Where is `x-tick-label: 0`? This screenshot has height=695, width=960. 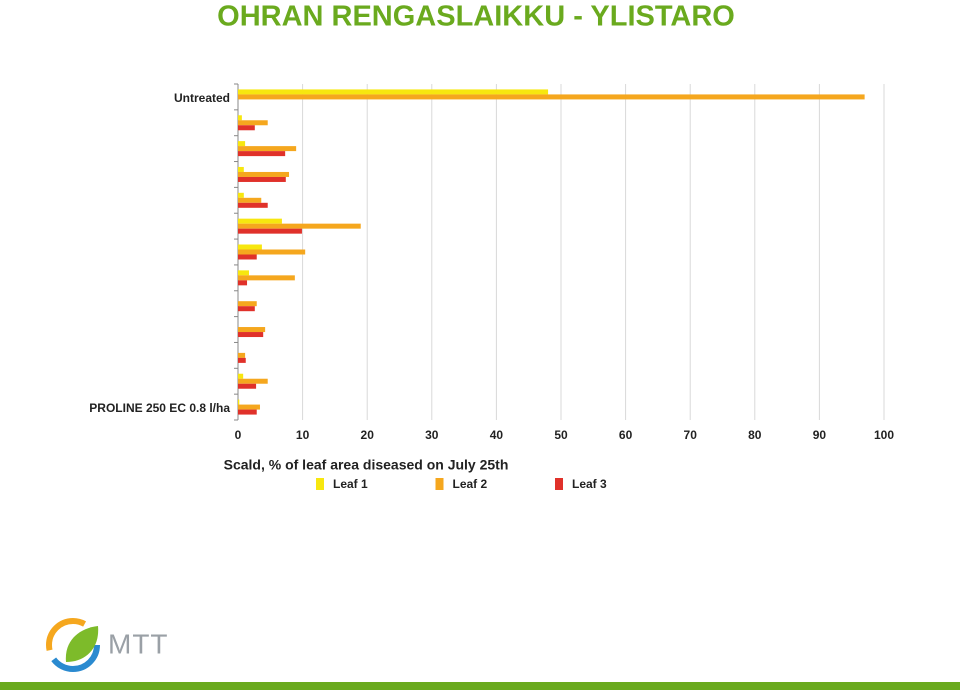
x-tick-label: 0 is located at coordinates (238, 435).